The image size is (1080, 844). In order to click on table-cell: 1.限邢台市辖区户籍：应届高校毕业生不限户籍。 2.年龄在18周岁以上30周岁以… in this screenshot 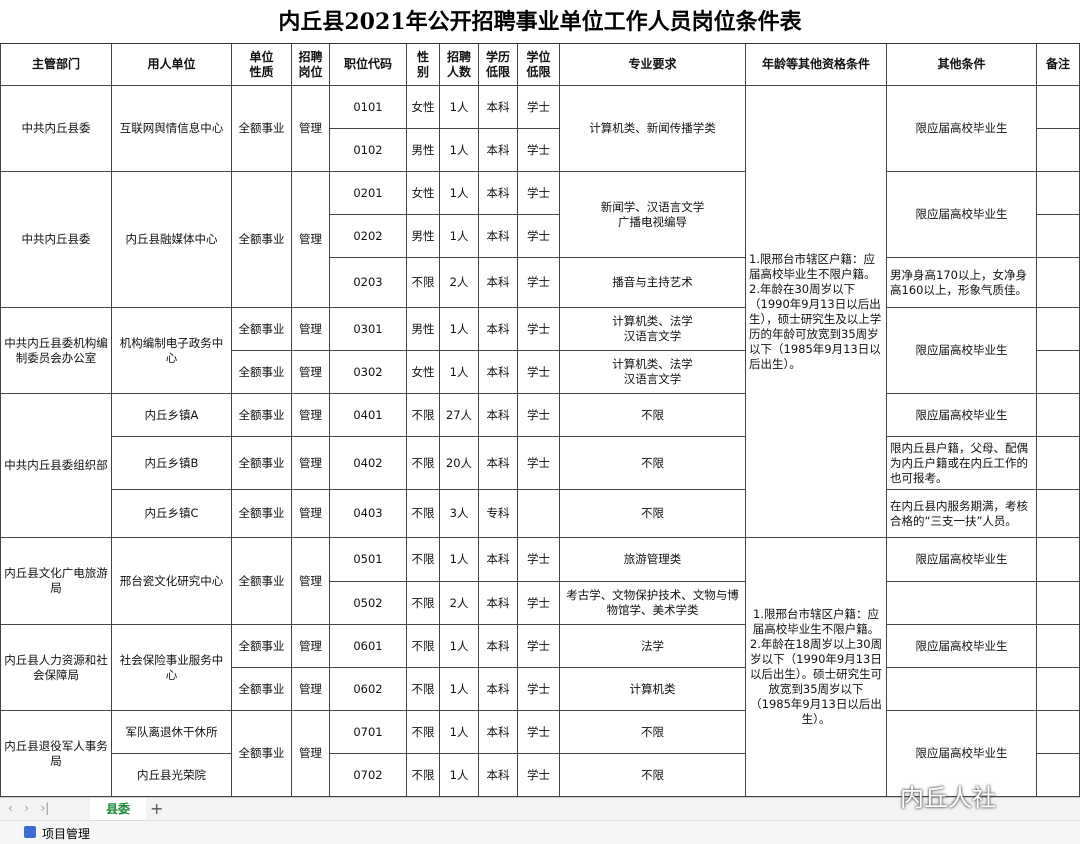, I will do `click(816, 667)`.